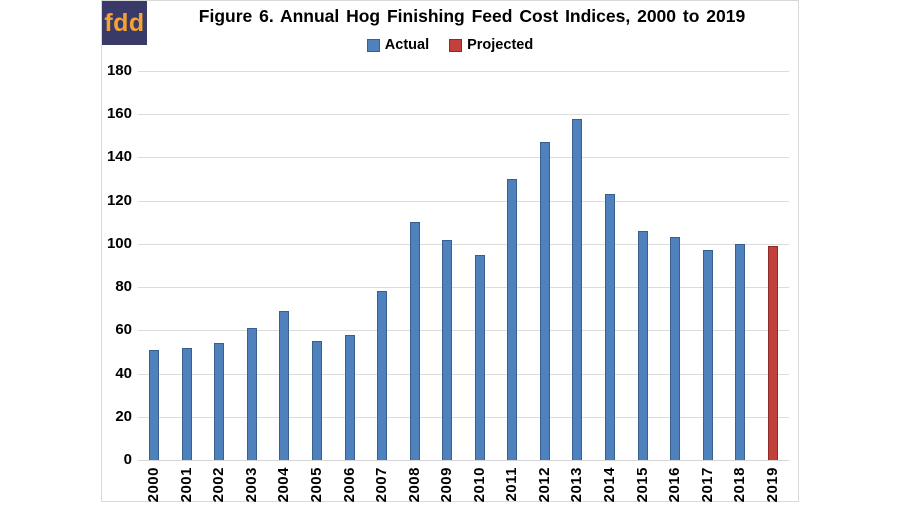  Describe the element at coordinates (219, 485) in the screenshot. I see `x-tick-label-2002: 2002` at that location.